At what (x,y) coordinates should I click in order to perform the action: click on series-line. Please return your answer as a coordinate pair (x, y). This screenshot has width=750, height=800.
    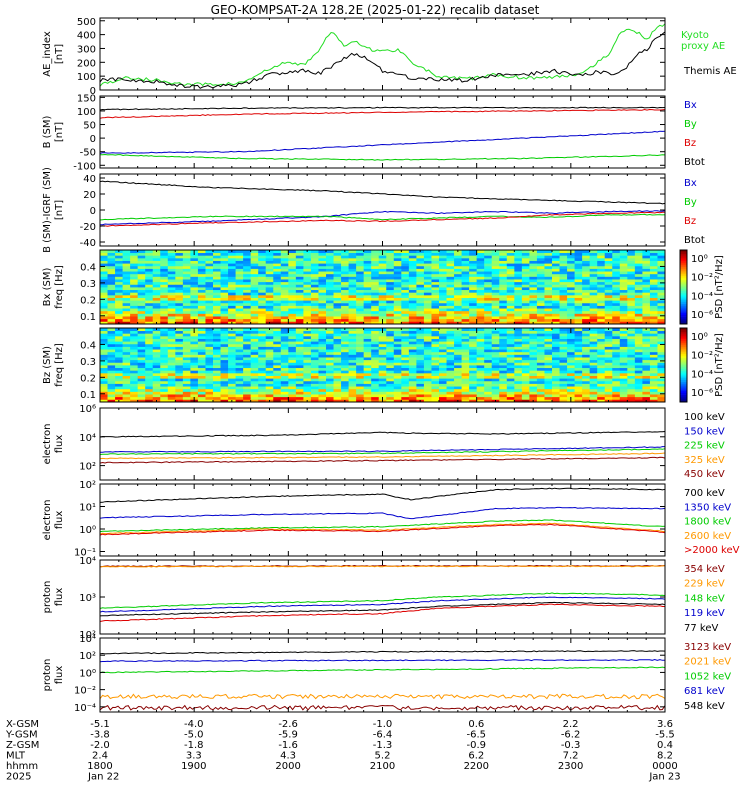
    Looking at the image, I should click on (382, 219).